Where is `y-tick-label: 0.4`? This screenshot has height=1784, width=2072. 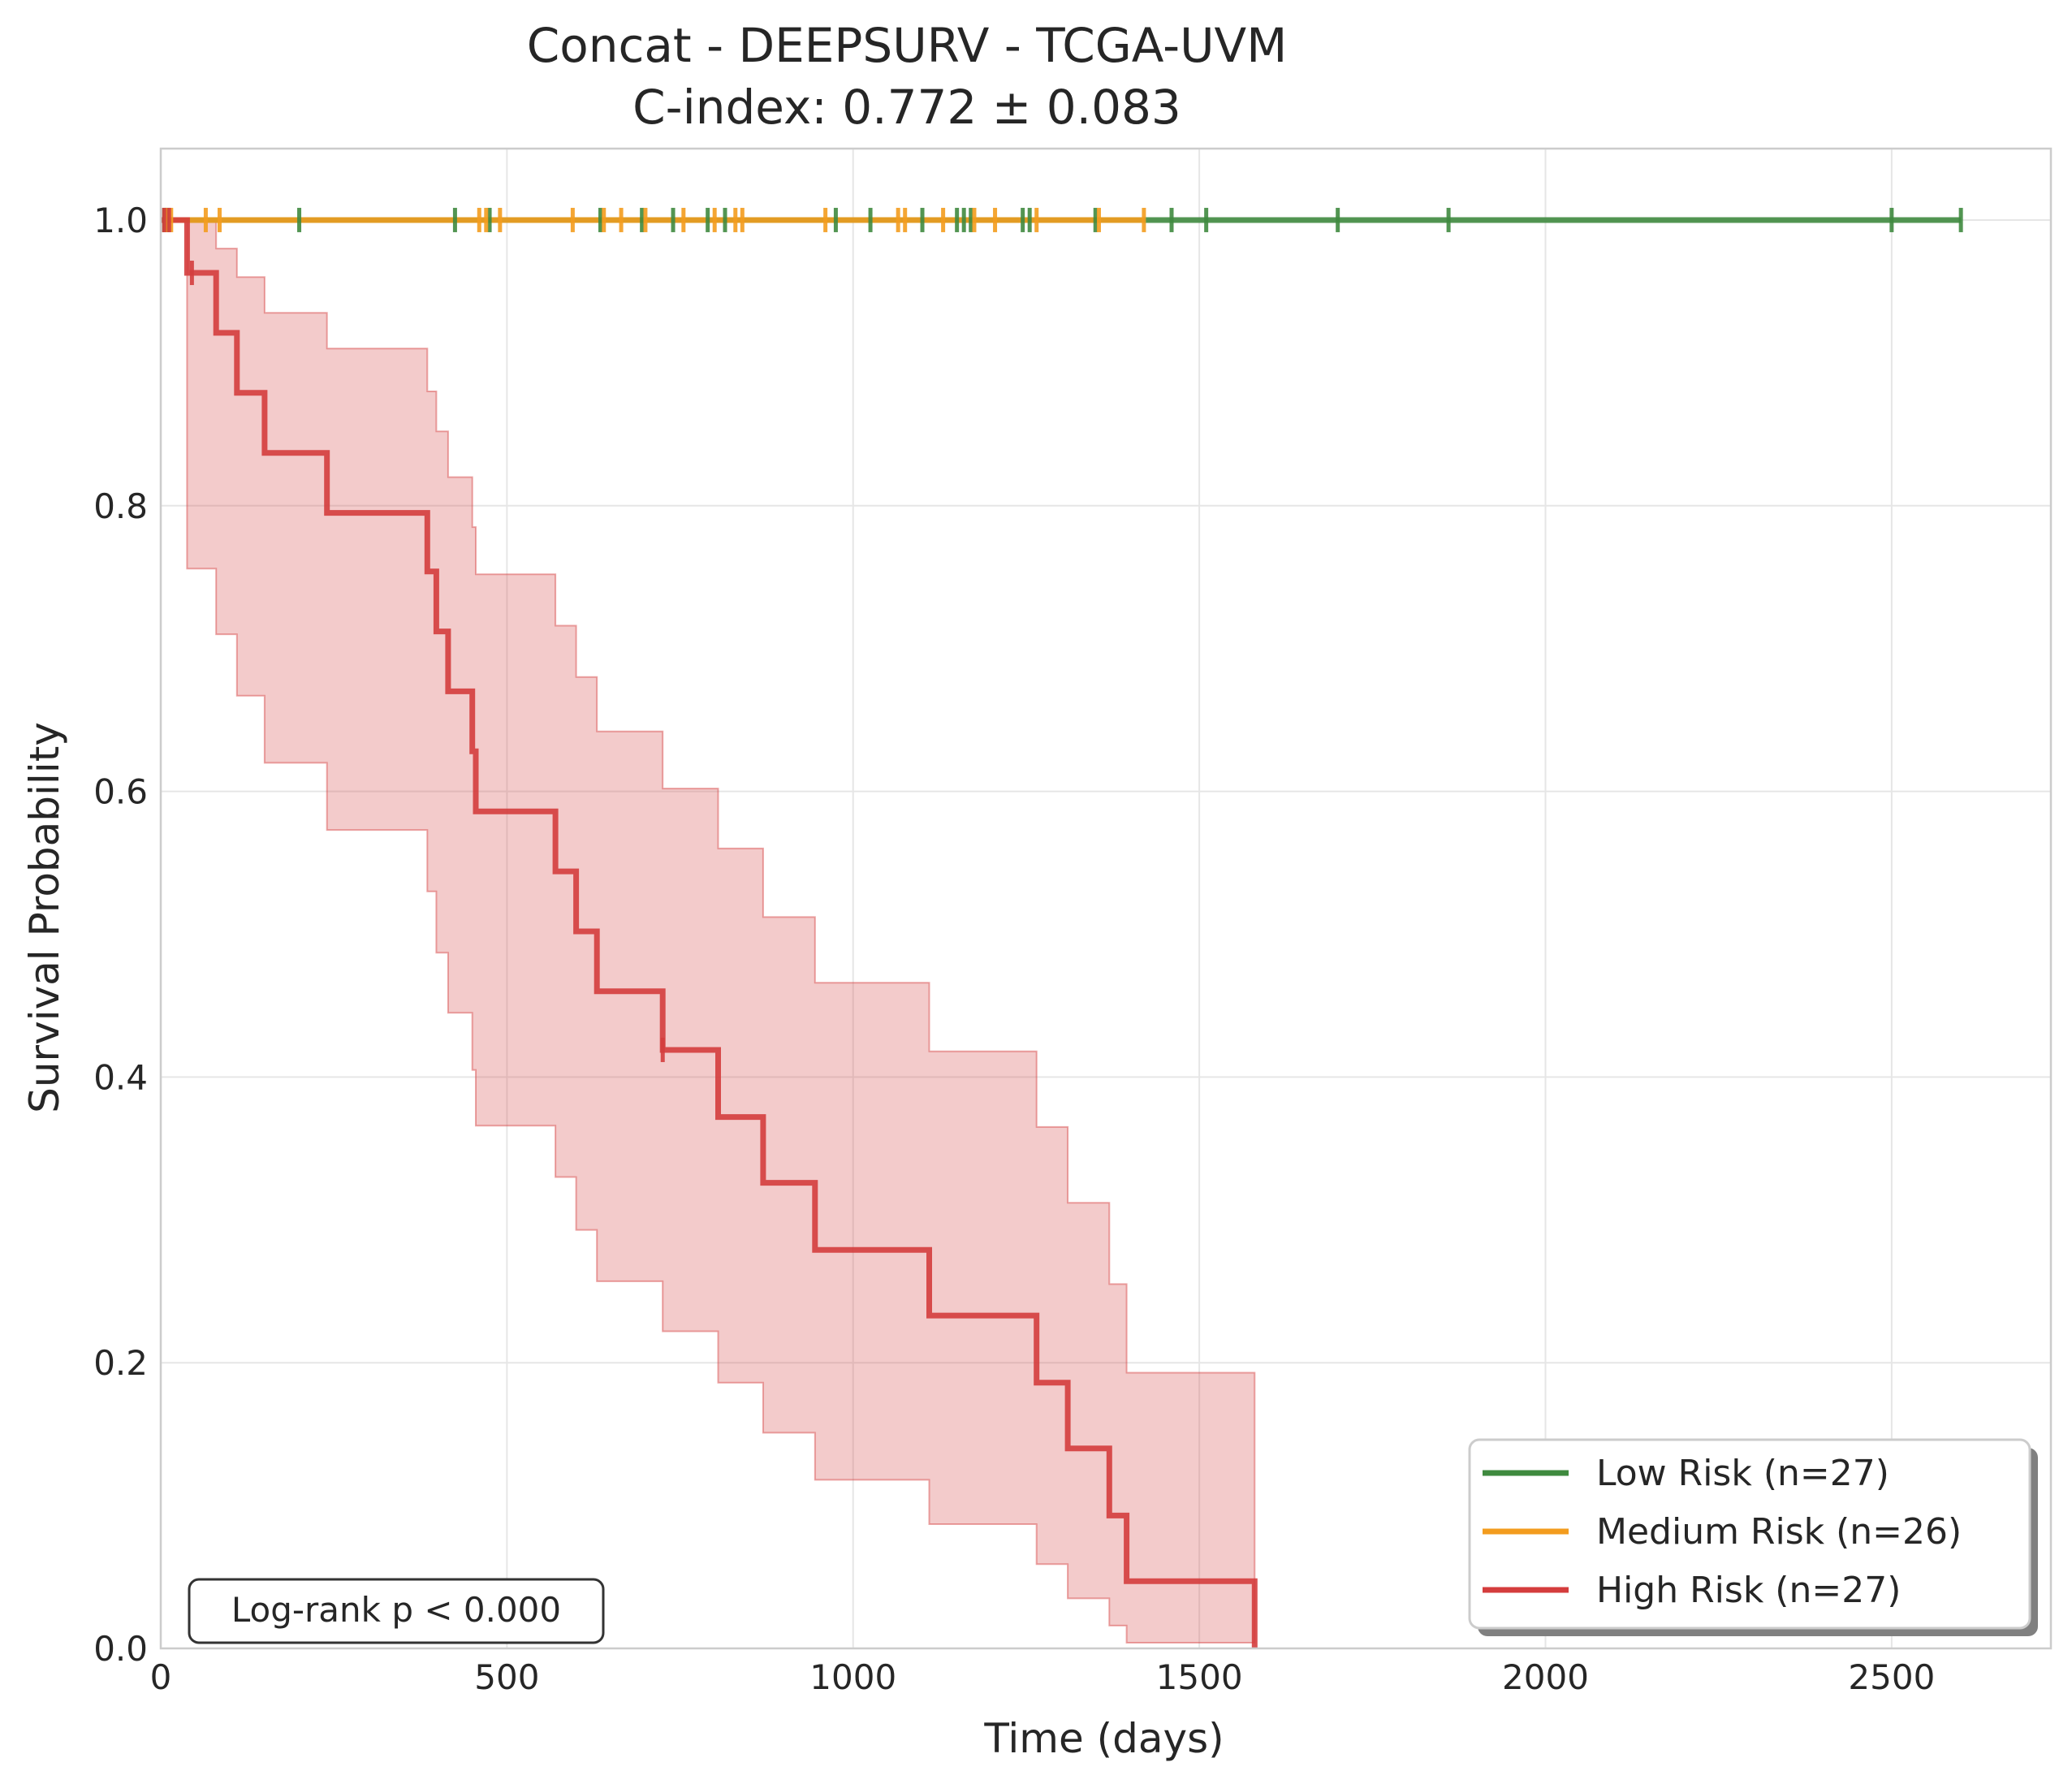 y-tick-label: 0.4 is located at coordinates (120, 1077).